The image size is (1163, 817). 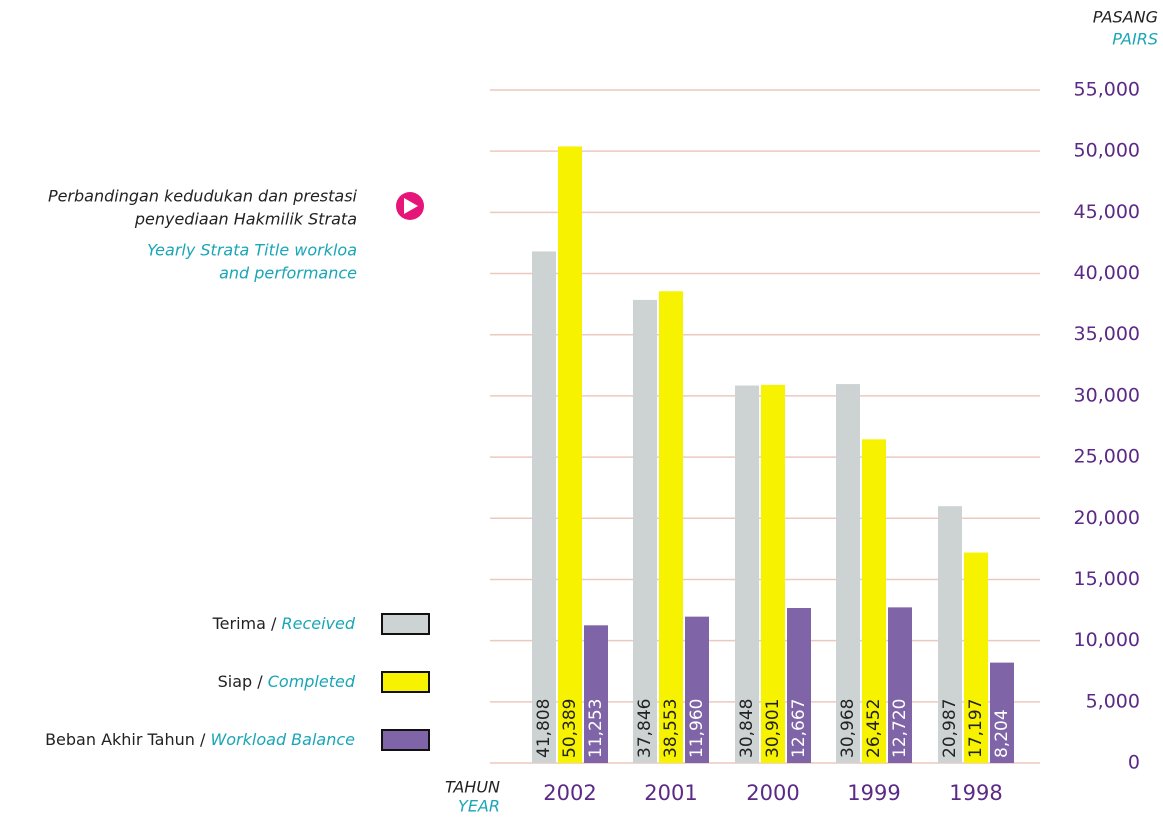 I want to click on y-tick-label: 35,000, so click(x=1107, y=334).